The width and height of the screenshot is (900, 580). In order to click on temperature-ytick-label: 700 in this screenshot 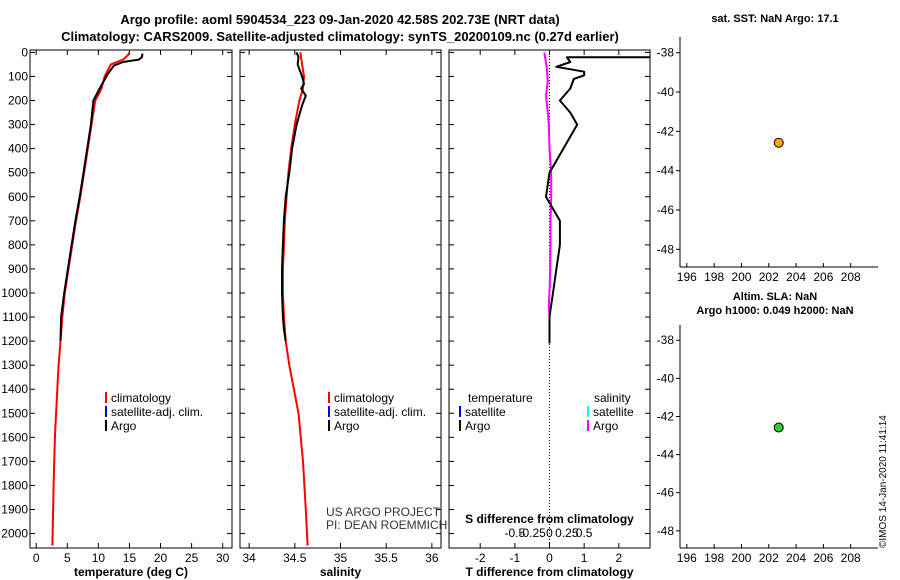, I will do `click(18, 221)`.